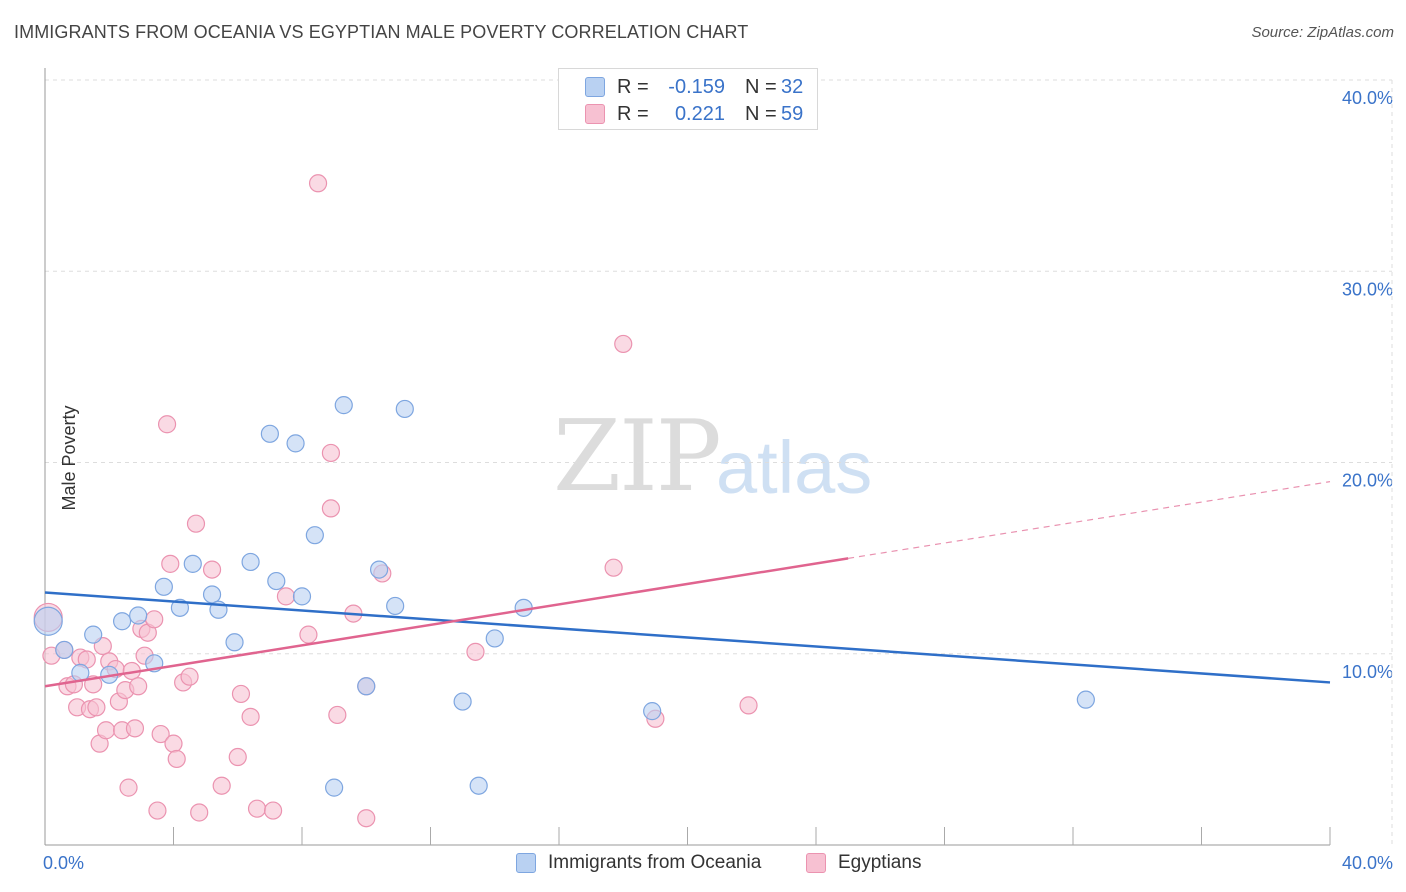 The height and width of the screenshot is (892, 1406). What do you see at coordinates (792, 86) in the screenshot?
I see `legend-n-value: 32` at bounding box center [792, 86].